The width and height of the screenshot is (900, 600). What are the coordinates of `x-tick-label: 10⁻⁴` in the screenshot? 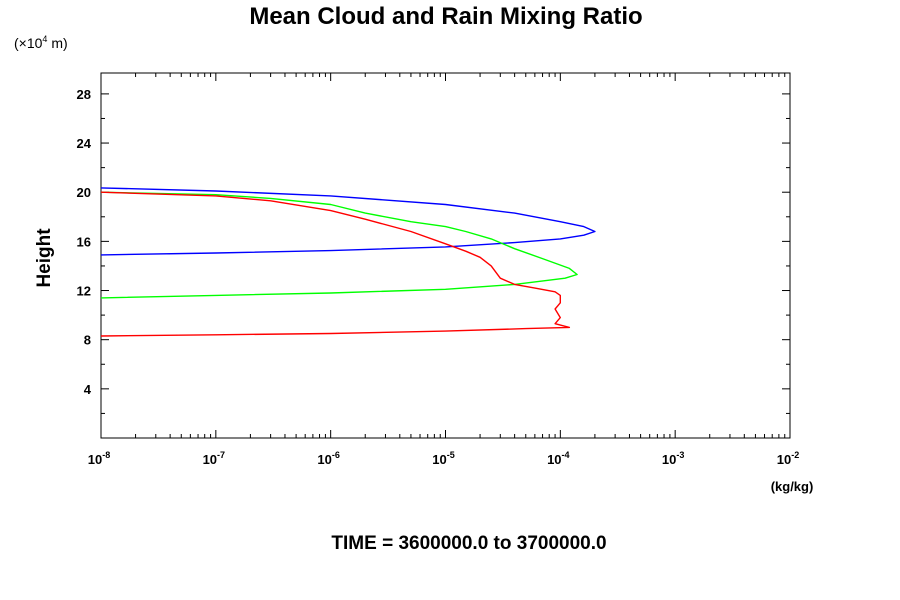 It's located at (558, 458).